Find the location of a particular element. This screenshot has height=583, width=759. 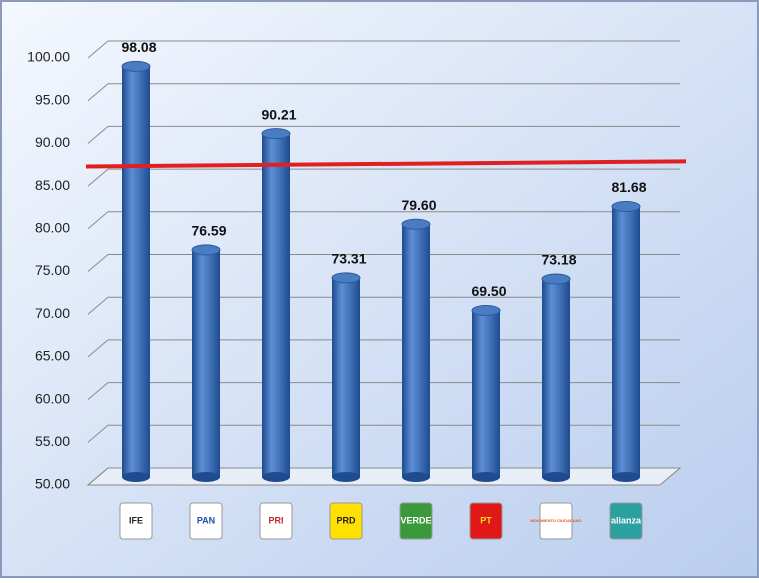

x-tick-label: alianza is located at coordinates (626, 520).